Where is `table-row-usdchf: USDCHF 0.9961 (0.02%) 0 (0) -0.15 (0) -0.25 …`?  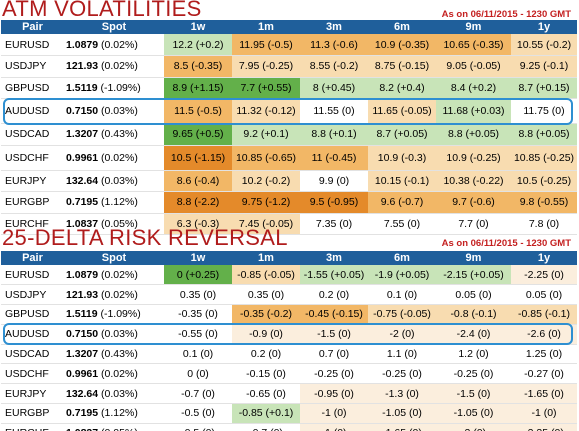 table-row-usdchf: USDCHF 0.9961 (0.02%) 0 (0) -0.15 (0) -0.25 … is located at coordinates (289, 374).